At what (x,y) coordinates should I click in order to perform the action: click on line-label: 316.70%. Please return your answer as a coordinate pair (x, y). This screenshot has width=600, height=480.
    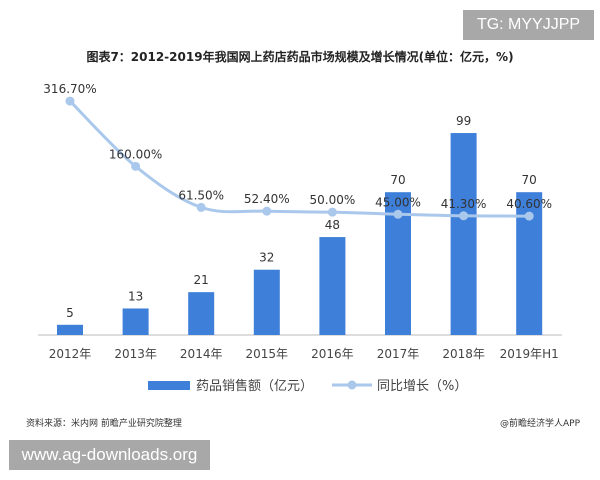
    Looking at the image, I should click on (69, 89).